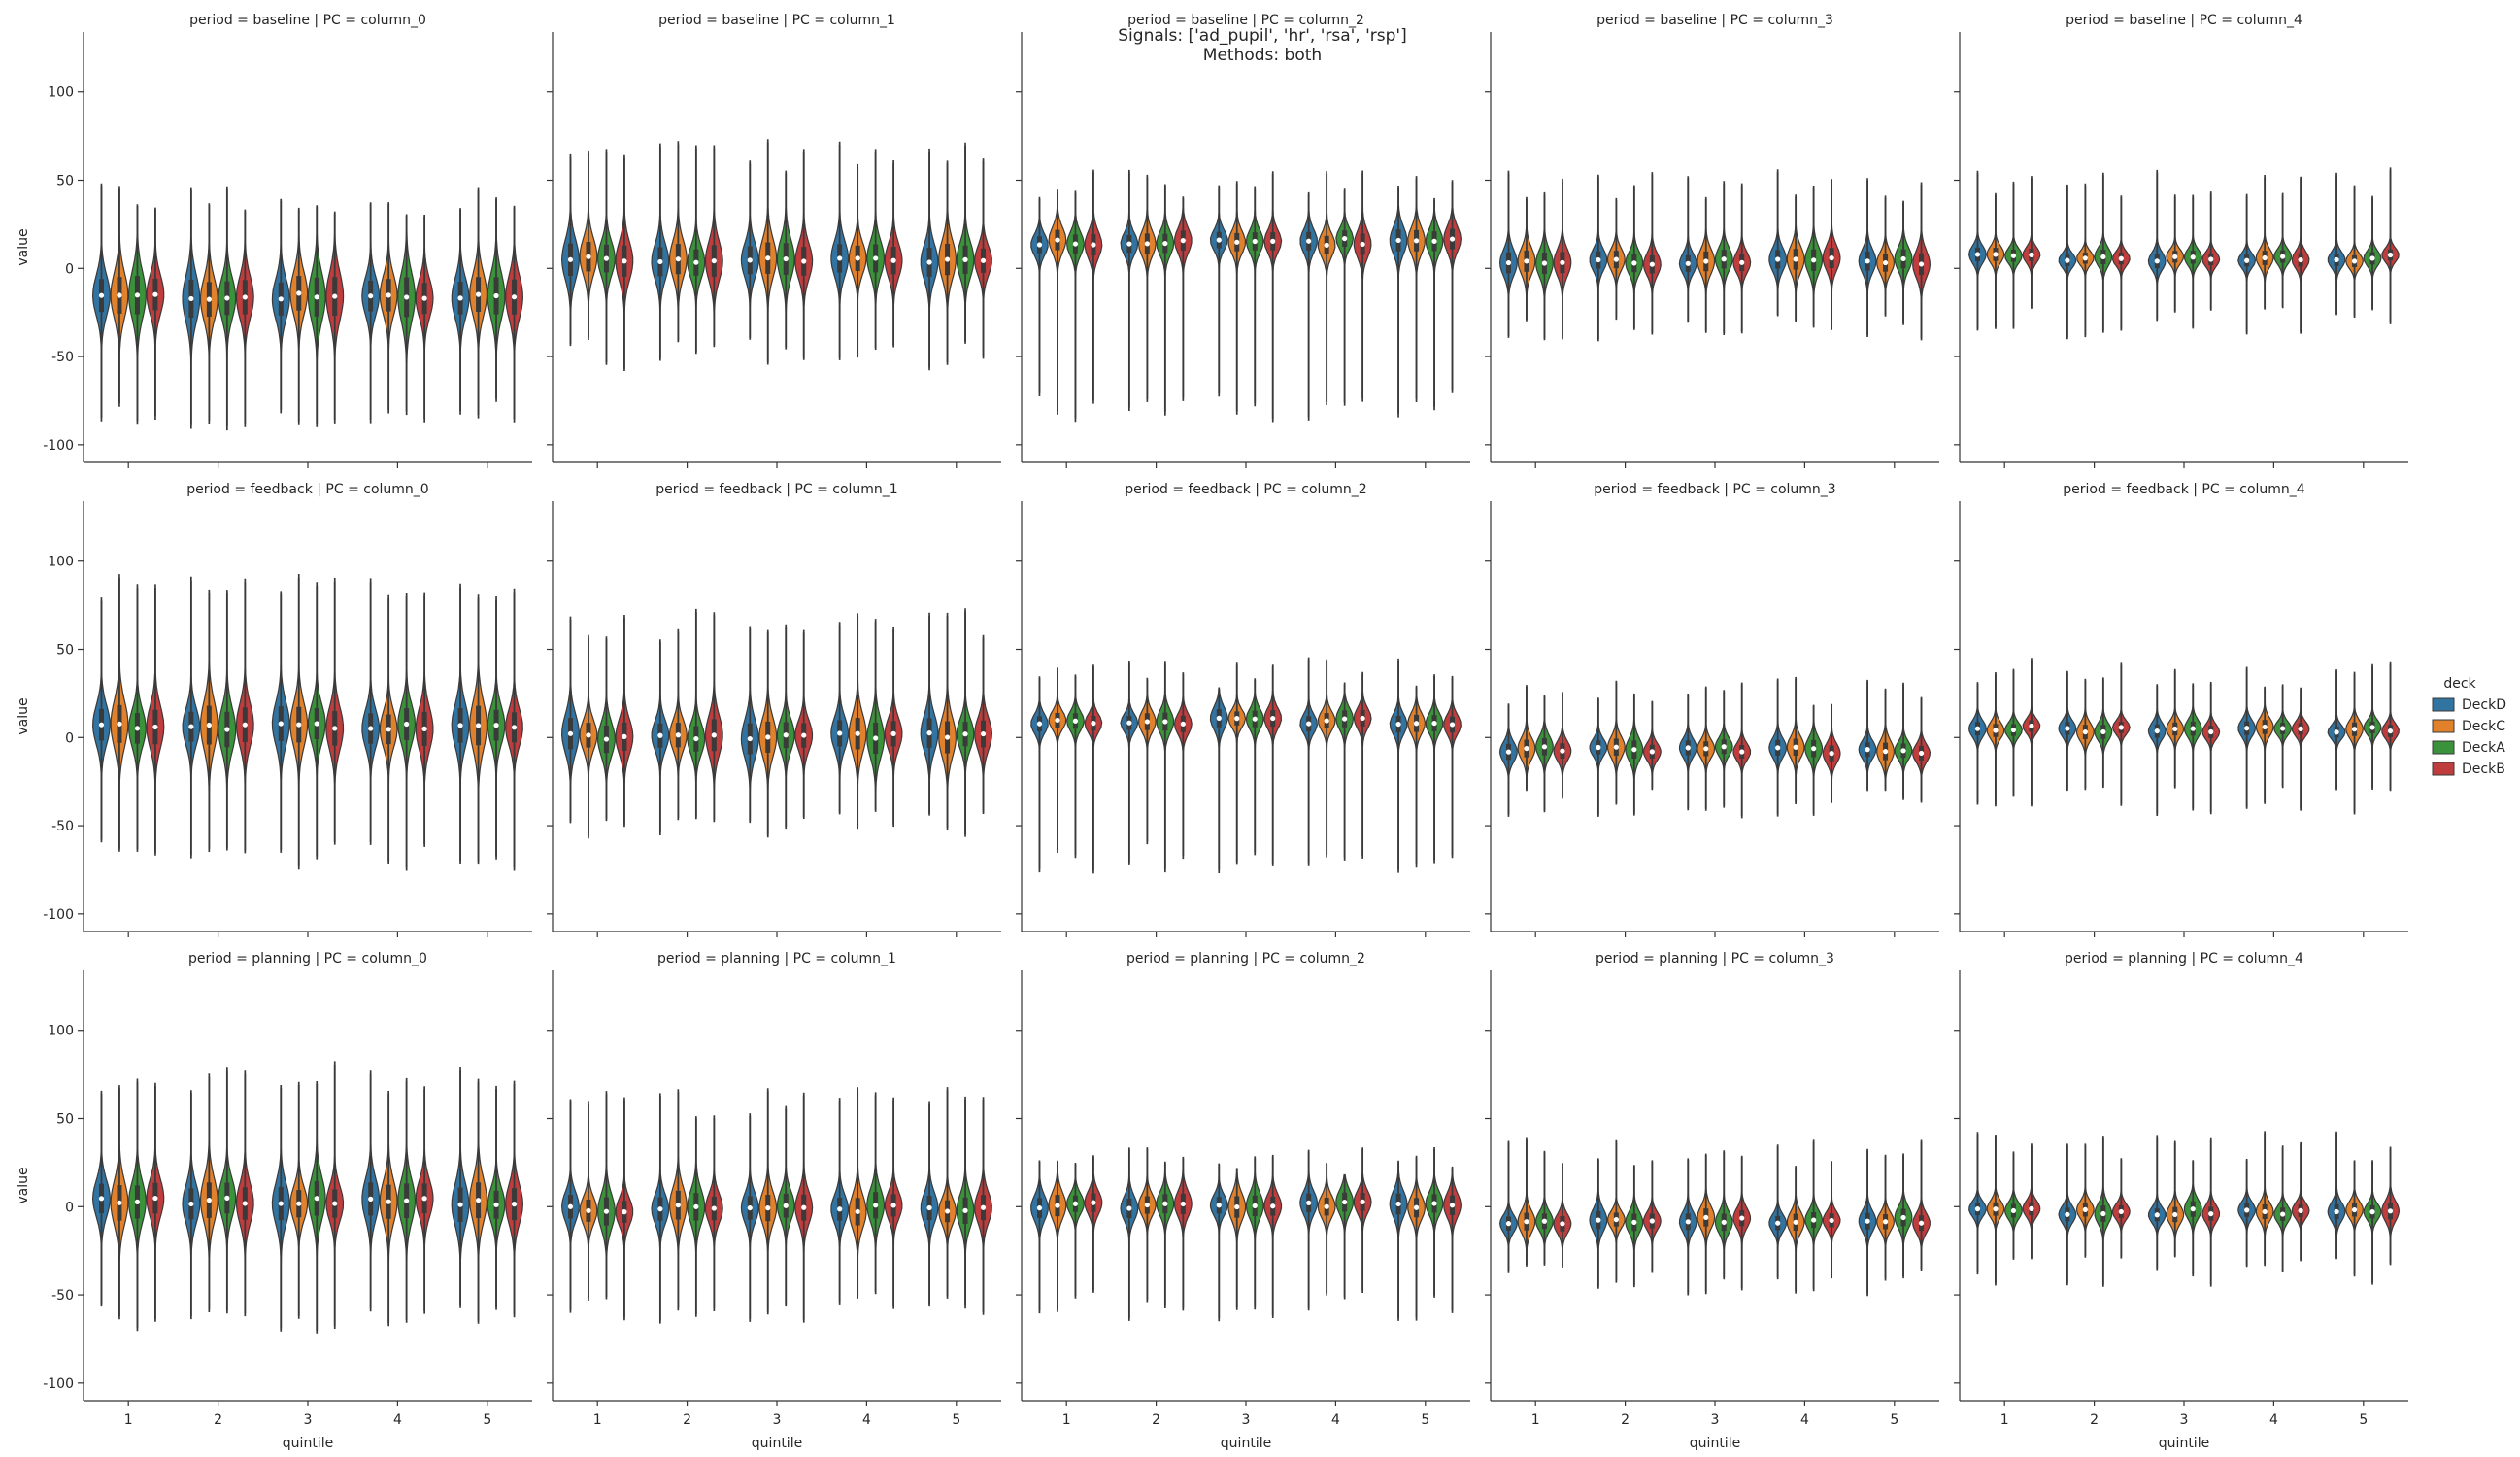 This screenshot has height=1457, width=2520. Describe the element at coordinates (776, 958) in the screenshot. I see `panel-title: period = planning | PC = column_1` at that location.